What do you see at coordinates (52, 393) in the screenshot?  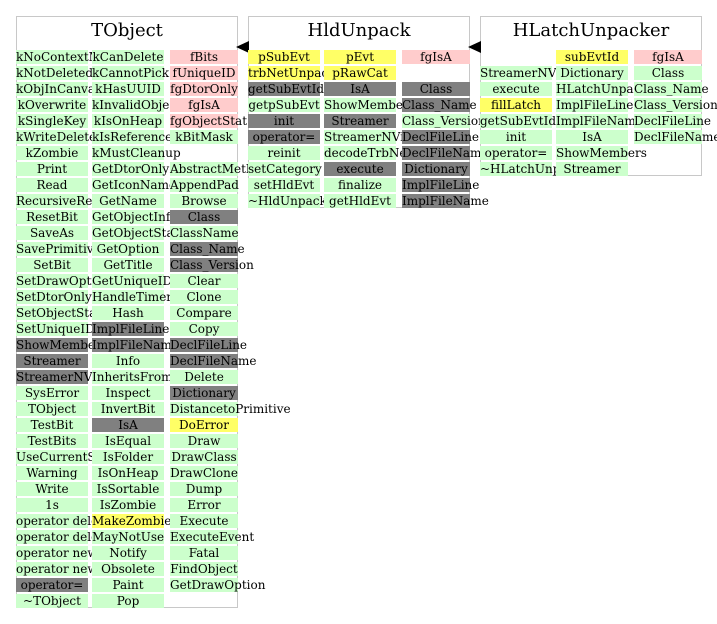 I see `member-cell: SysError` at bounding box center [52, 393].